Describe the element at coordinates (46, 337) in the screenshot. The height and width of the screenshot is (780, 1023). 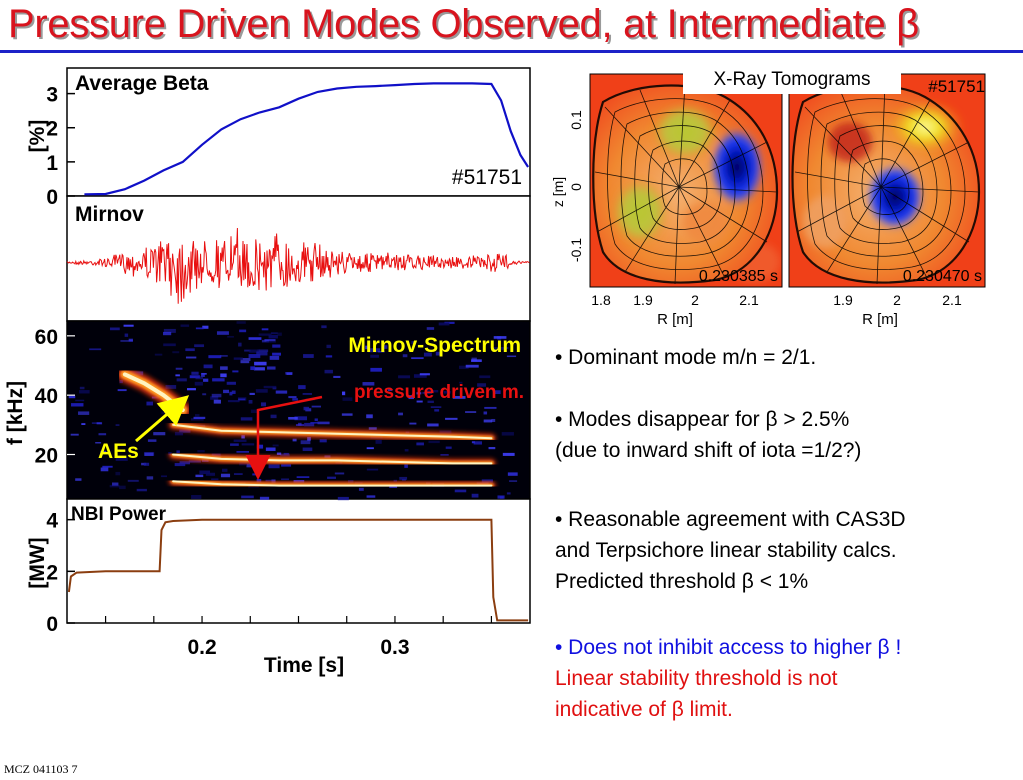
I see `spectrum-ytick-label: 60` at that location.